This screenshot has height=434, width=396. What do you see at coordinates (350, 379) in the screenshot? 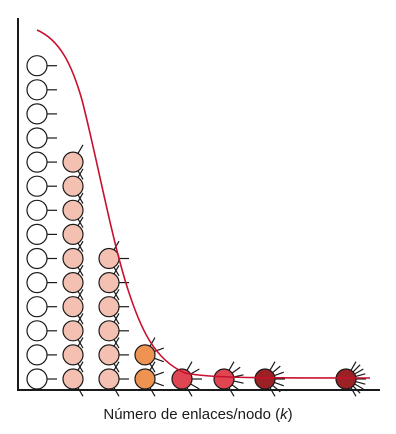
I see `node-k9` at bounding box center [350, 379].